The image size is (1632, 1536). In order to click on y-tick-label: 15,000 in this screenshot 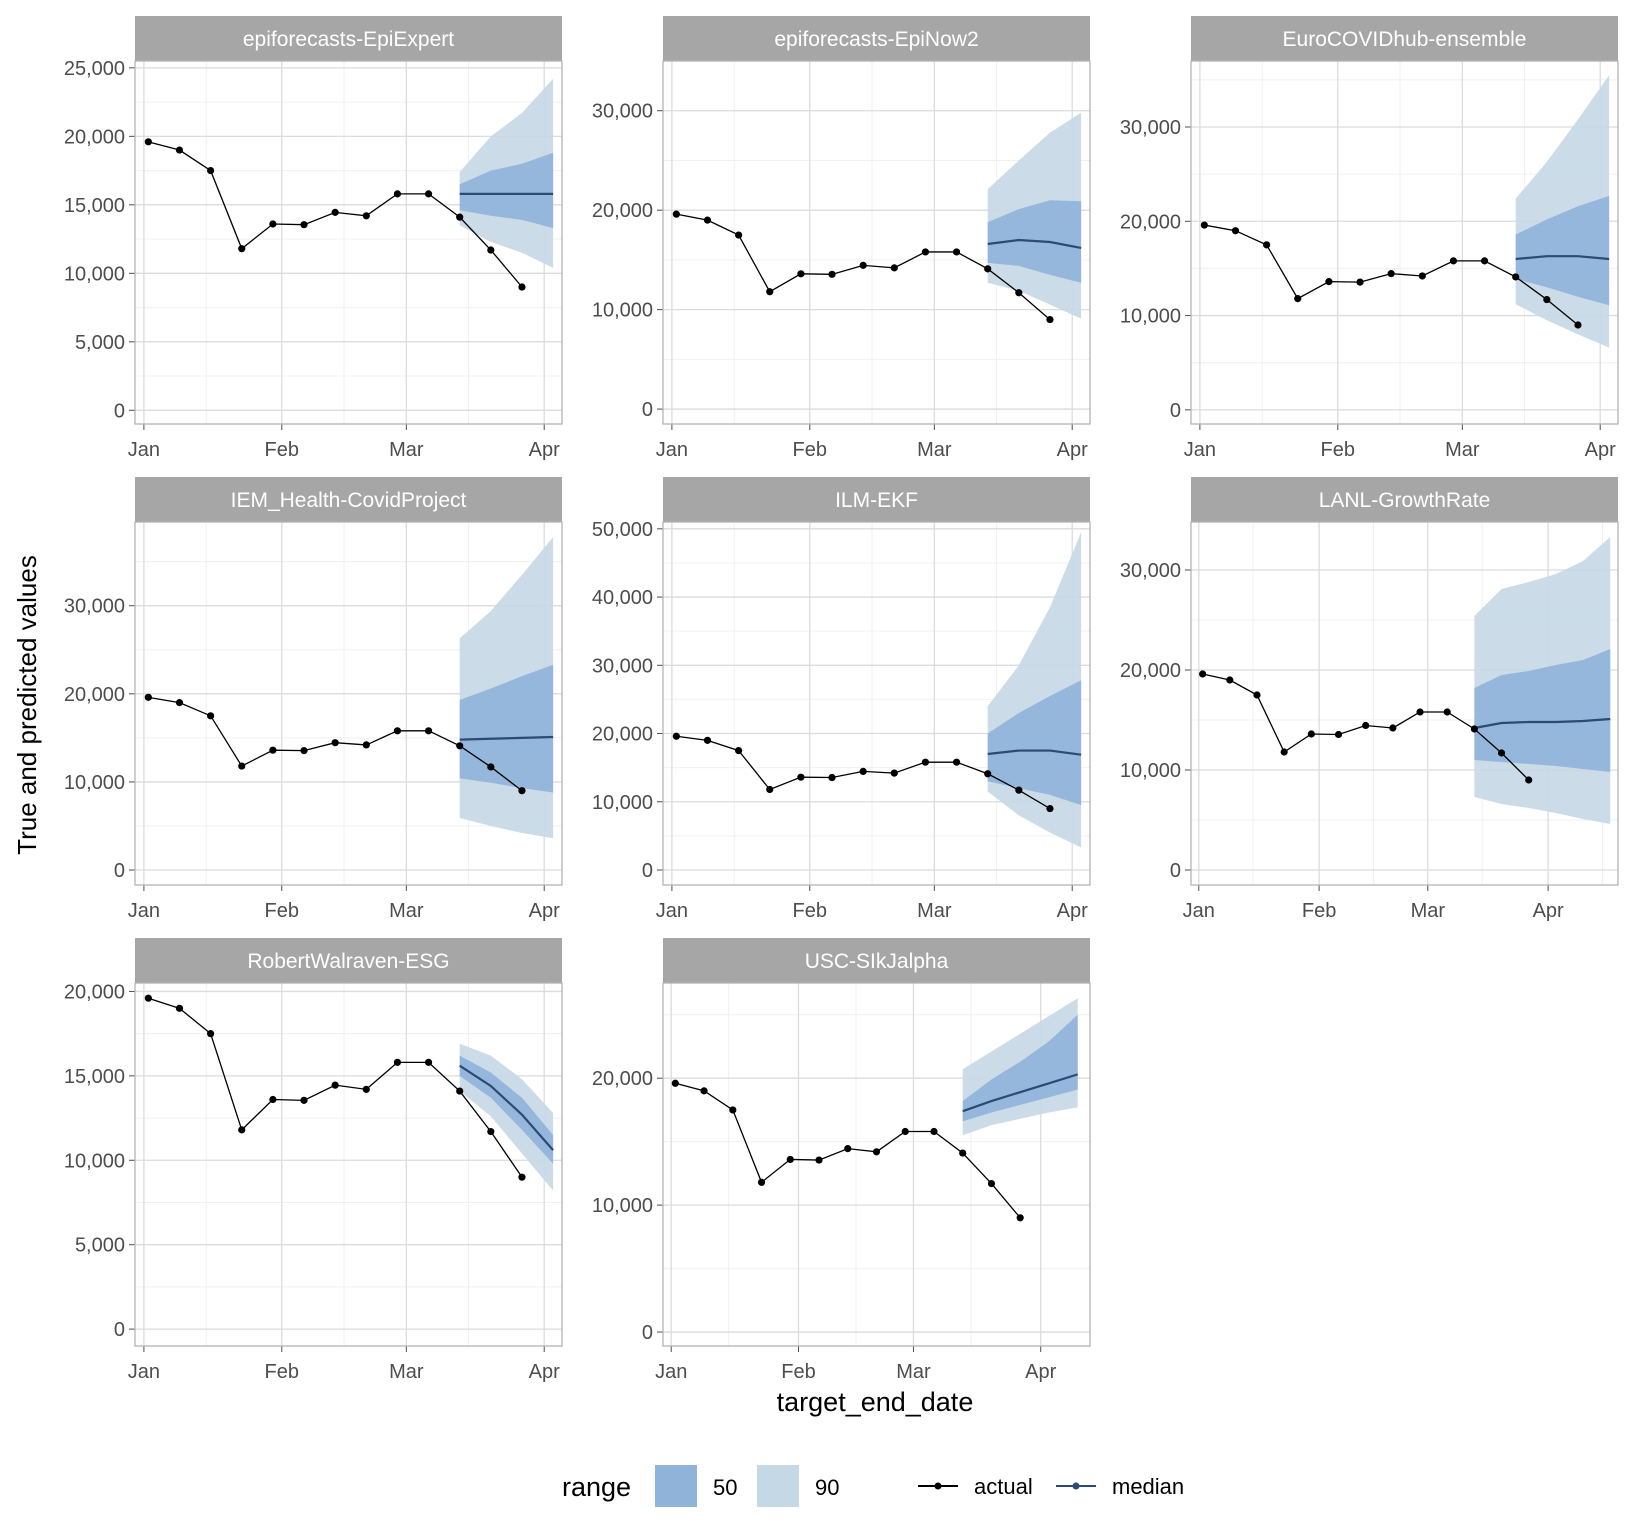, I will do `click(94, 206)`.